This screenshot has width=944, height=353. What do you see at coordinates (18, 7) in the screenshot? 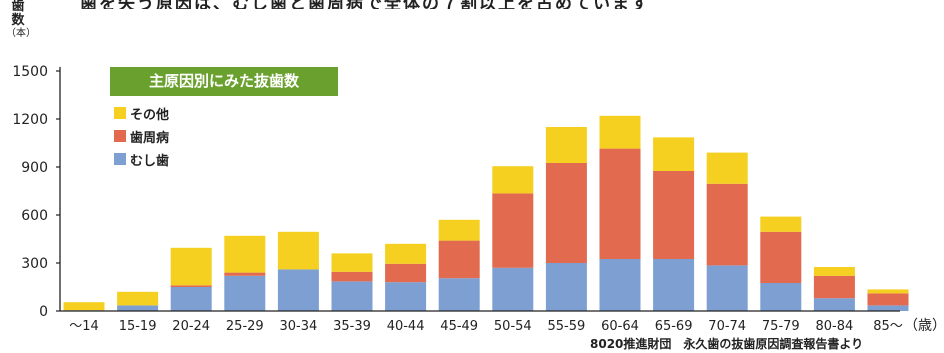
I see `y-axis-label-line1: 歯` at bounding box center [18, 7].